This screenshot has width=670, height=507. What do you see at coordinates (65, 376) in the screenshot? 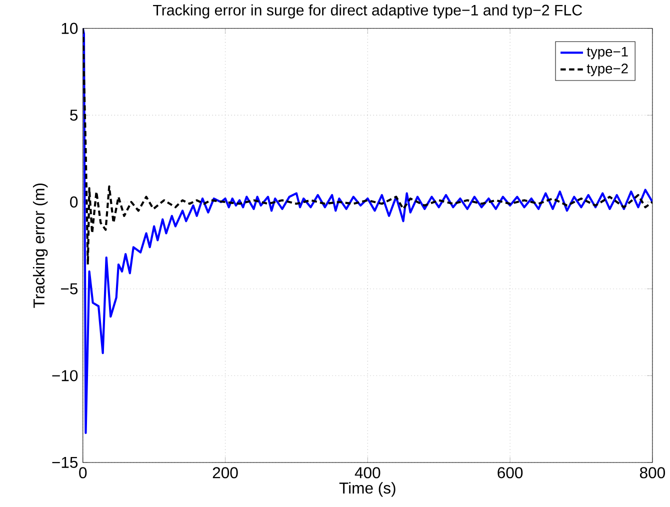
I see `y-tick-label: −10` at bounding box center [65, 376].